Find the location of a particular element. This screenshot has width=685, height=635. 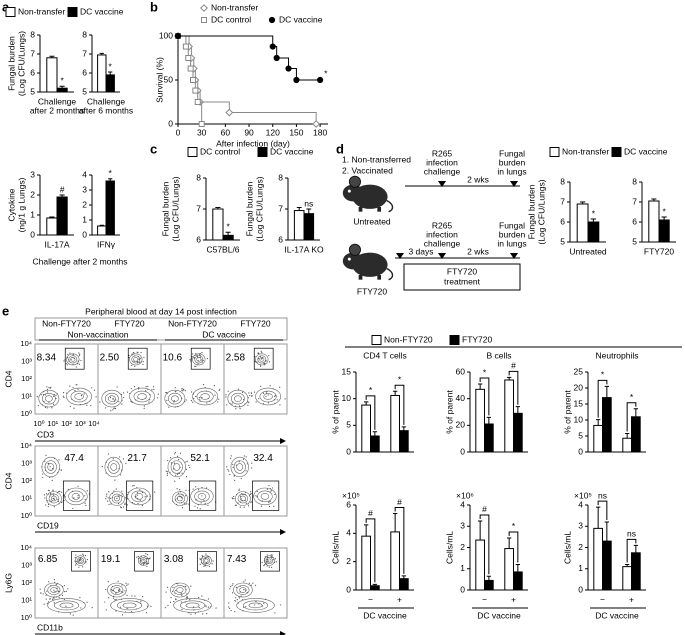

x-axis-label: CD19 is located at coordinates (48, 525).